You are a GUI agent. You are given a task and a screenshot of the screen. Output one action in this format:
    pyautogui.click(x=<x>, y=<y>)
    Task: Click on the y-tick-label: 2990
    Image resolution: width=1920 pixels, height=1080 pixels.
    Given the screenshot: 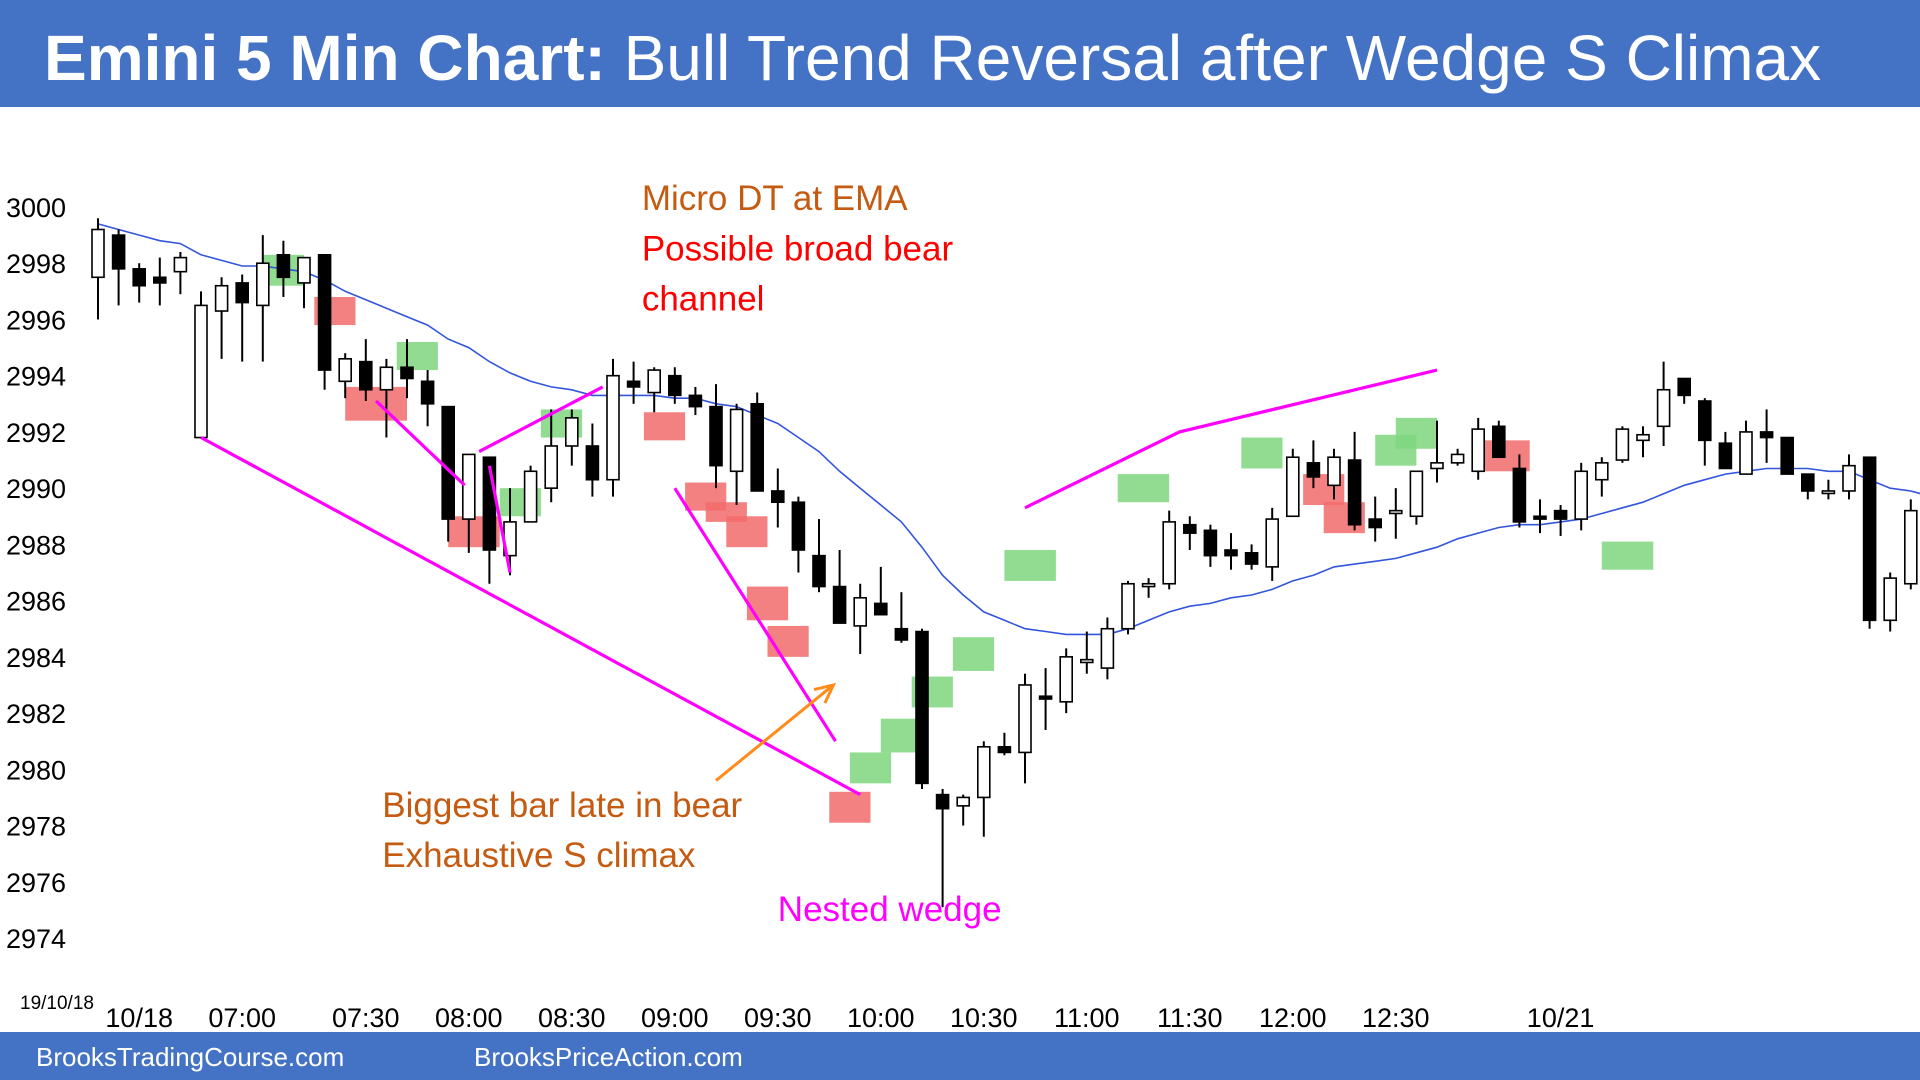 What is the action you would take?
    pyautogui.click(x=36, y=489)
    